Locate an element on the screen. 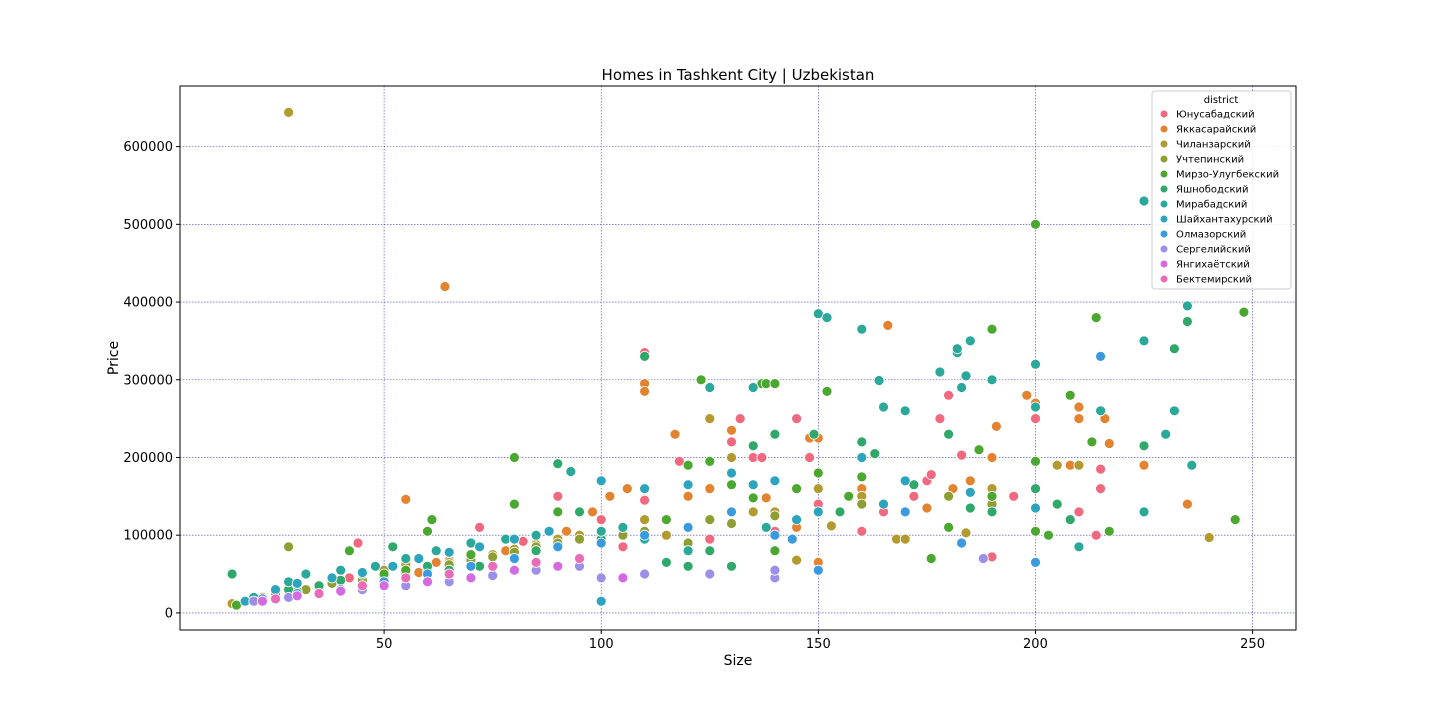 This screenshot has width=1440, height=720. legend-entry: Сергелийский is located at coordinates (1213, 250).